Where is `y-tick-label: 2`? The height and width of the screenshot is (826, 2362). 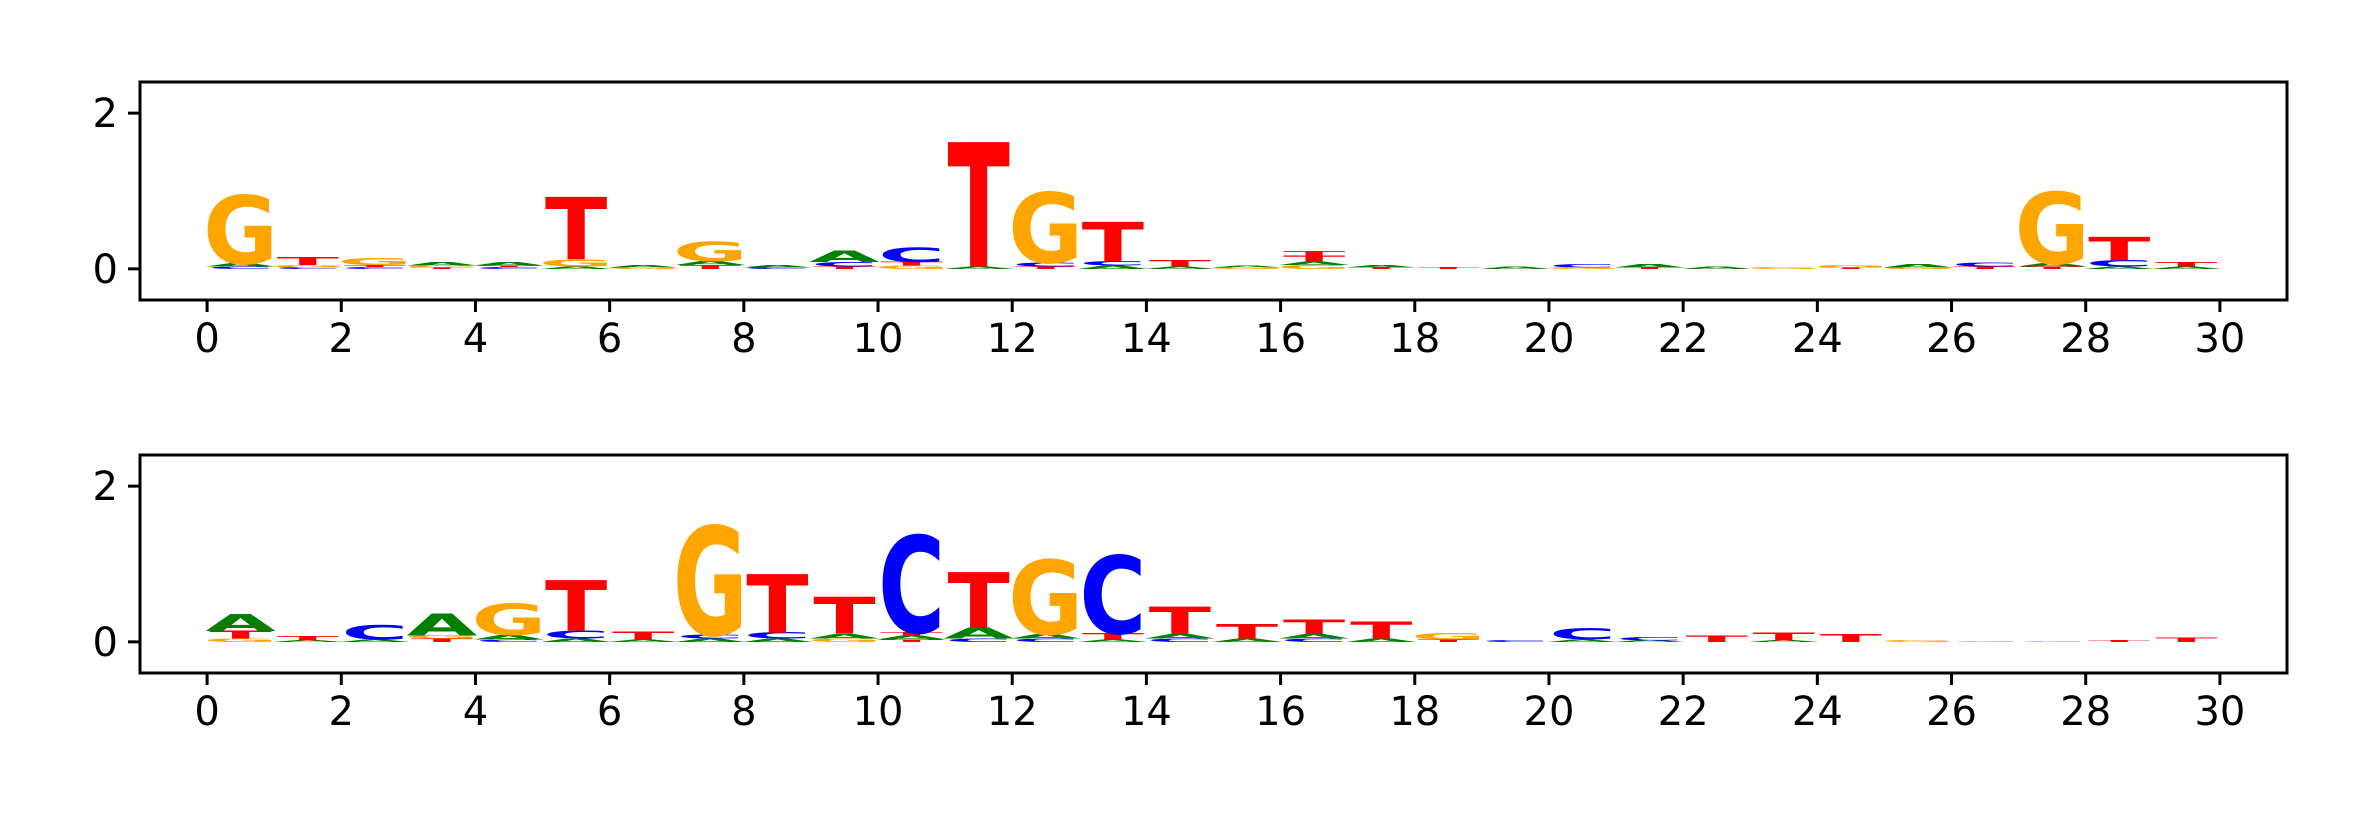
y-tick-label: 2 is located at coordinates (105, 114).